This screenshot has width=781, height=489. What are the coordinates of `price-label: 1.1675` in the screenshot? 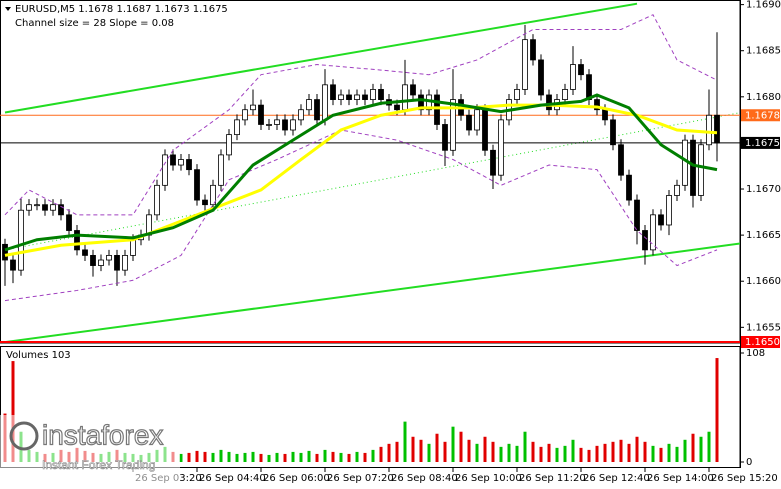 It's located at (762, 143).